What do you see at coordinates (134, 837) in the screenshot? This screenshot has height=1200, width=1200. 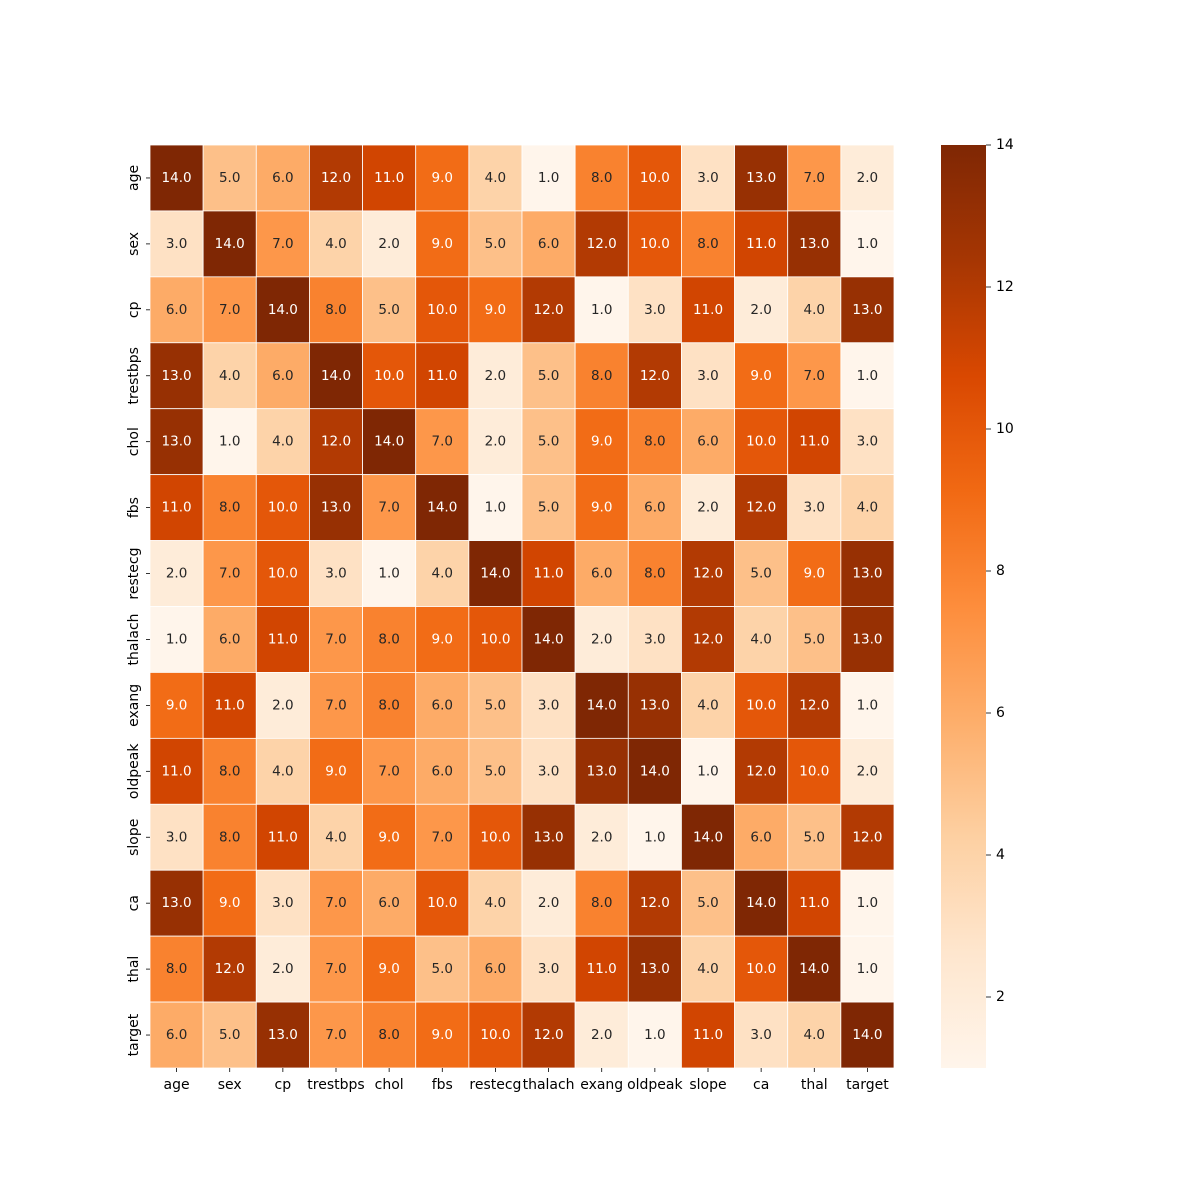 I see `y-tick-label: slope` at bounding box center [134, 837].